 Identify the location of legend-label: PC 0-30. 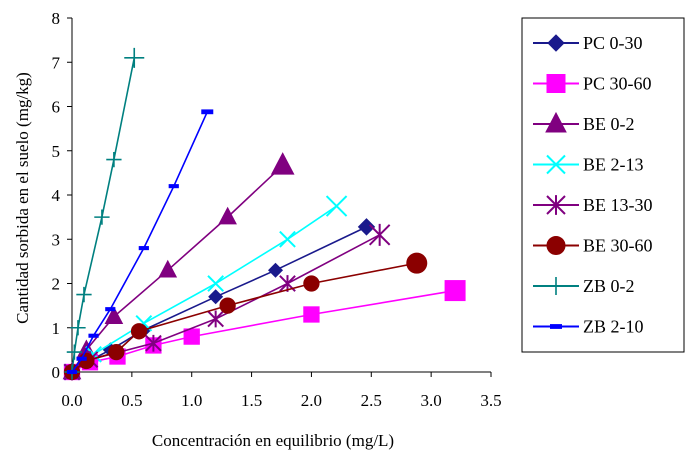
(613, 43).